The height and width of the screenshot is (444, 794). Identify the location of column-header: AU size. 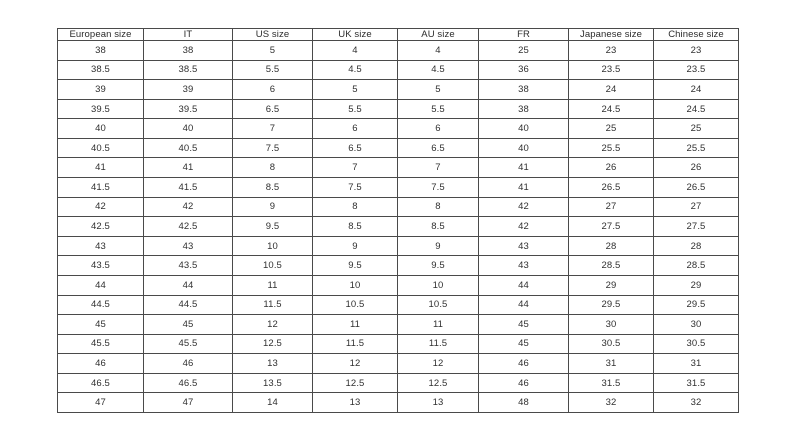
(438, 34).